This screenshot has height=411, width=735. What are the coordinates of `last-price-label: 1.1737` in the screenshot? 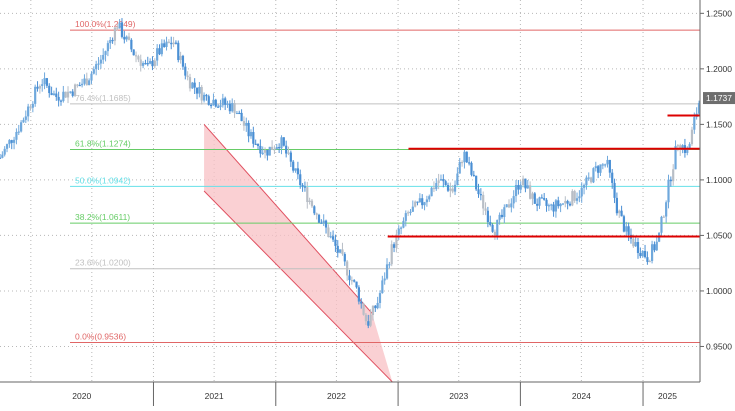 It's located at (719, 98).